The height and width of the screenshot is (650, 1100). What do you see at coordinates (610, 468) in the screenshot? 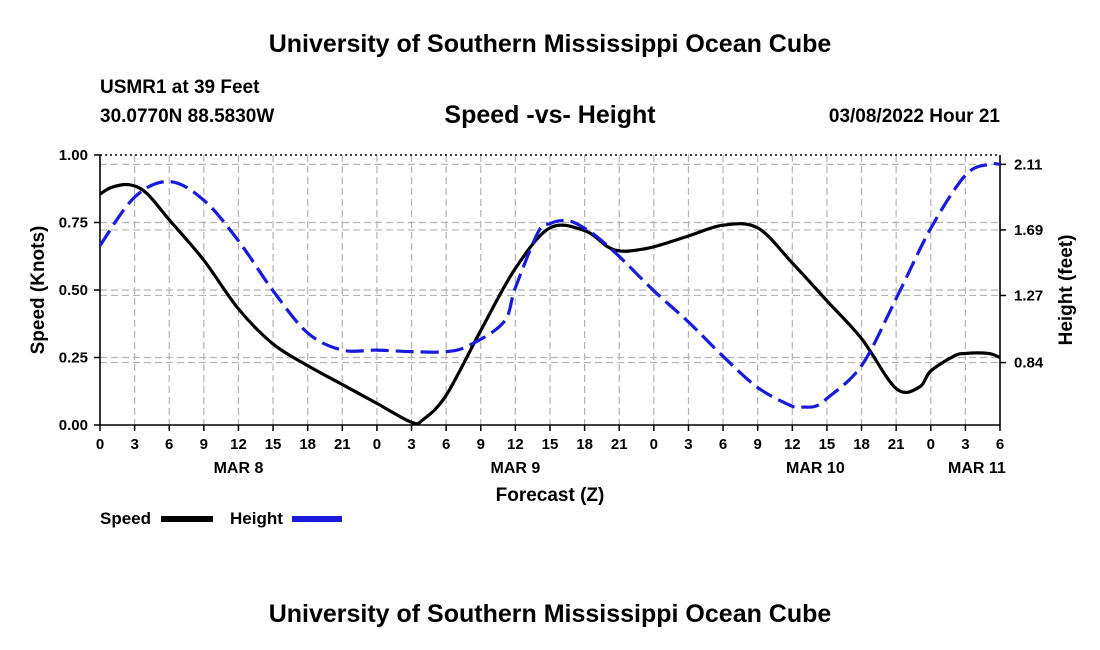
I see `date-labels: MAR 8 MAR 9 MAR 10 MAR 11` at bounding box center [610, 468].